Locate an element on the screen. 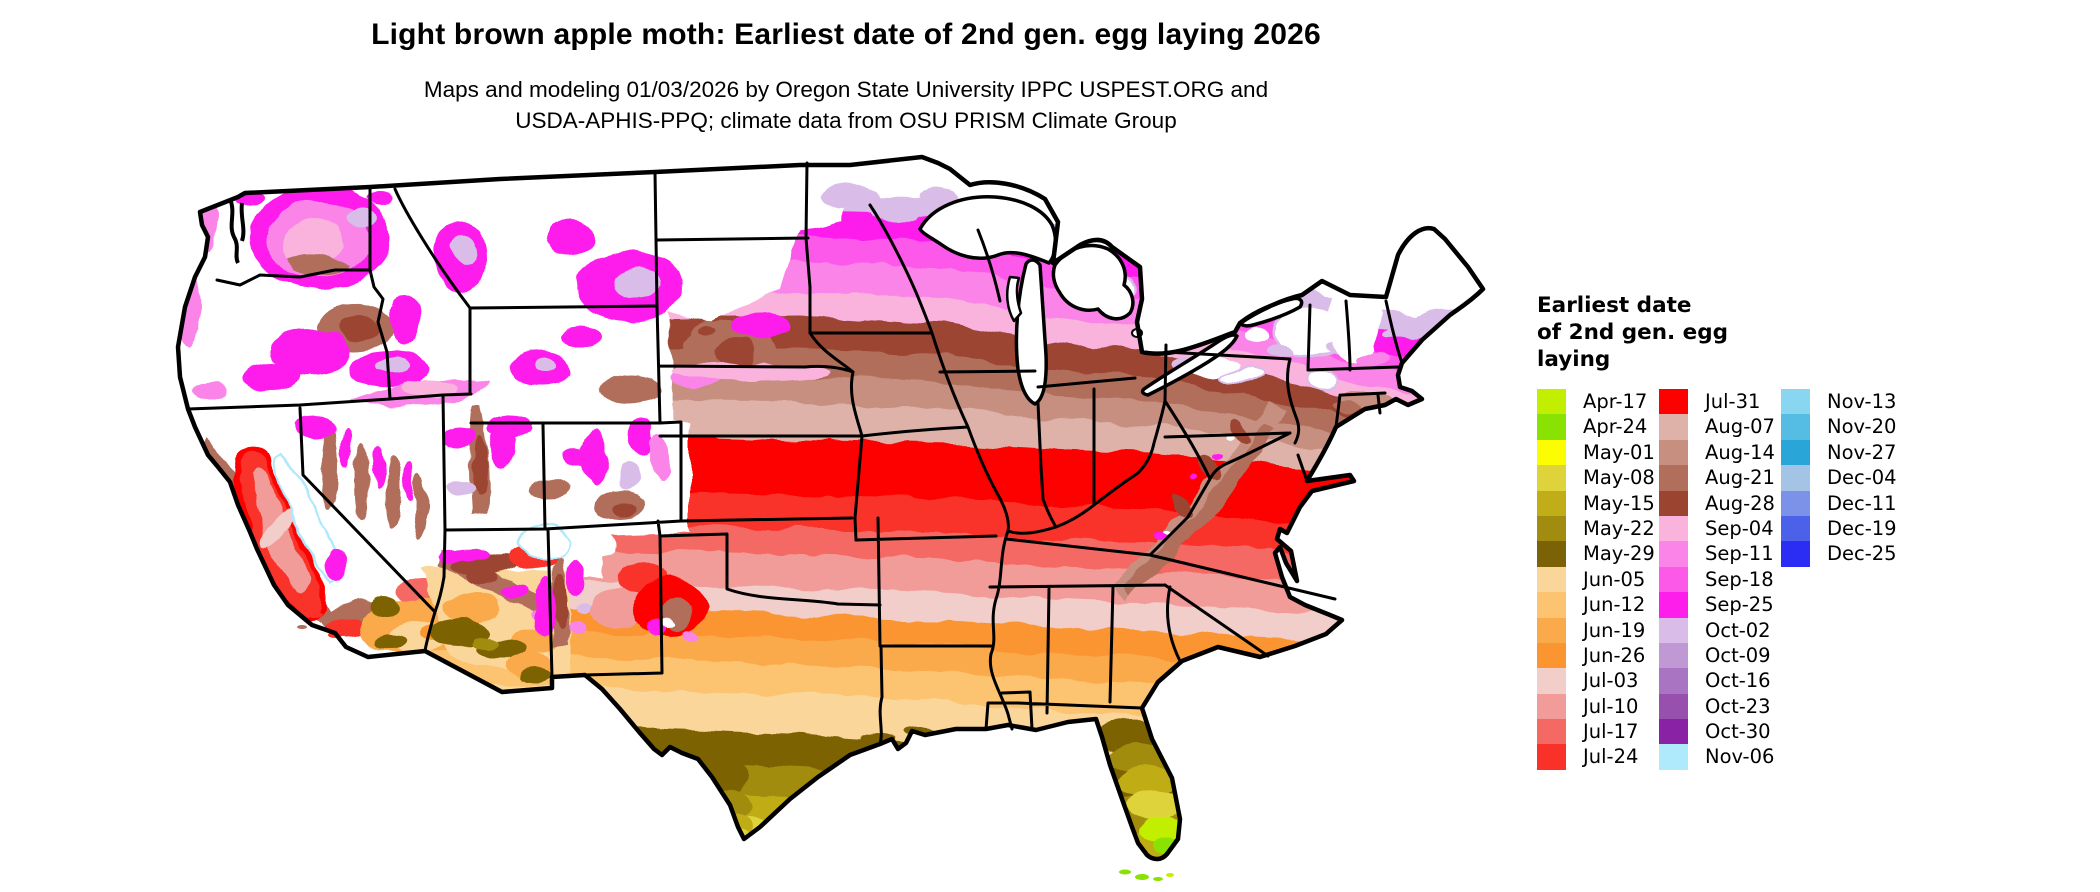  legend-label: Jun-12 is located at coordinates (1614, 605).